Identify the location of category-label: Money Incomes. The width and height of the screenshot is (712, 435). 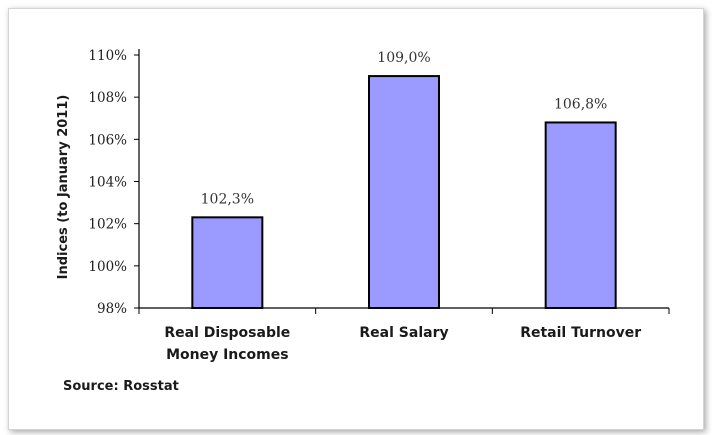
(227, 355).